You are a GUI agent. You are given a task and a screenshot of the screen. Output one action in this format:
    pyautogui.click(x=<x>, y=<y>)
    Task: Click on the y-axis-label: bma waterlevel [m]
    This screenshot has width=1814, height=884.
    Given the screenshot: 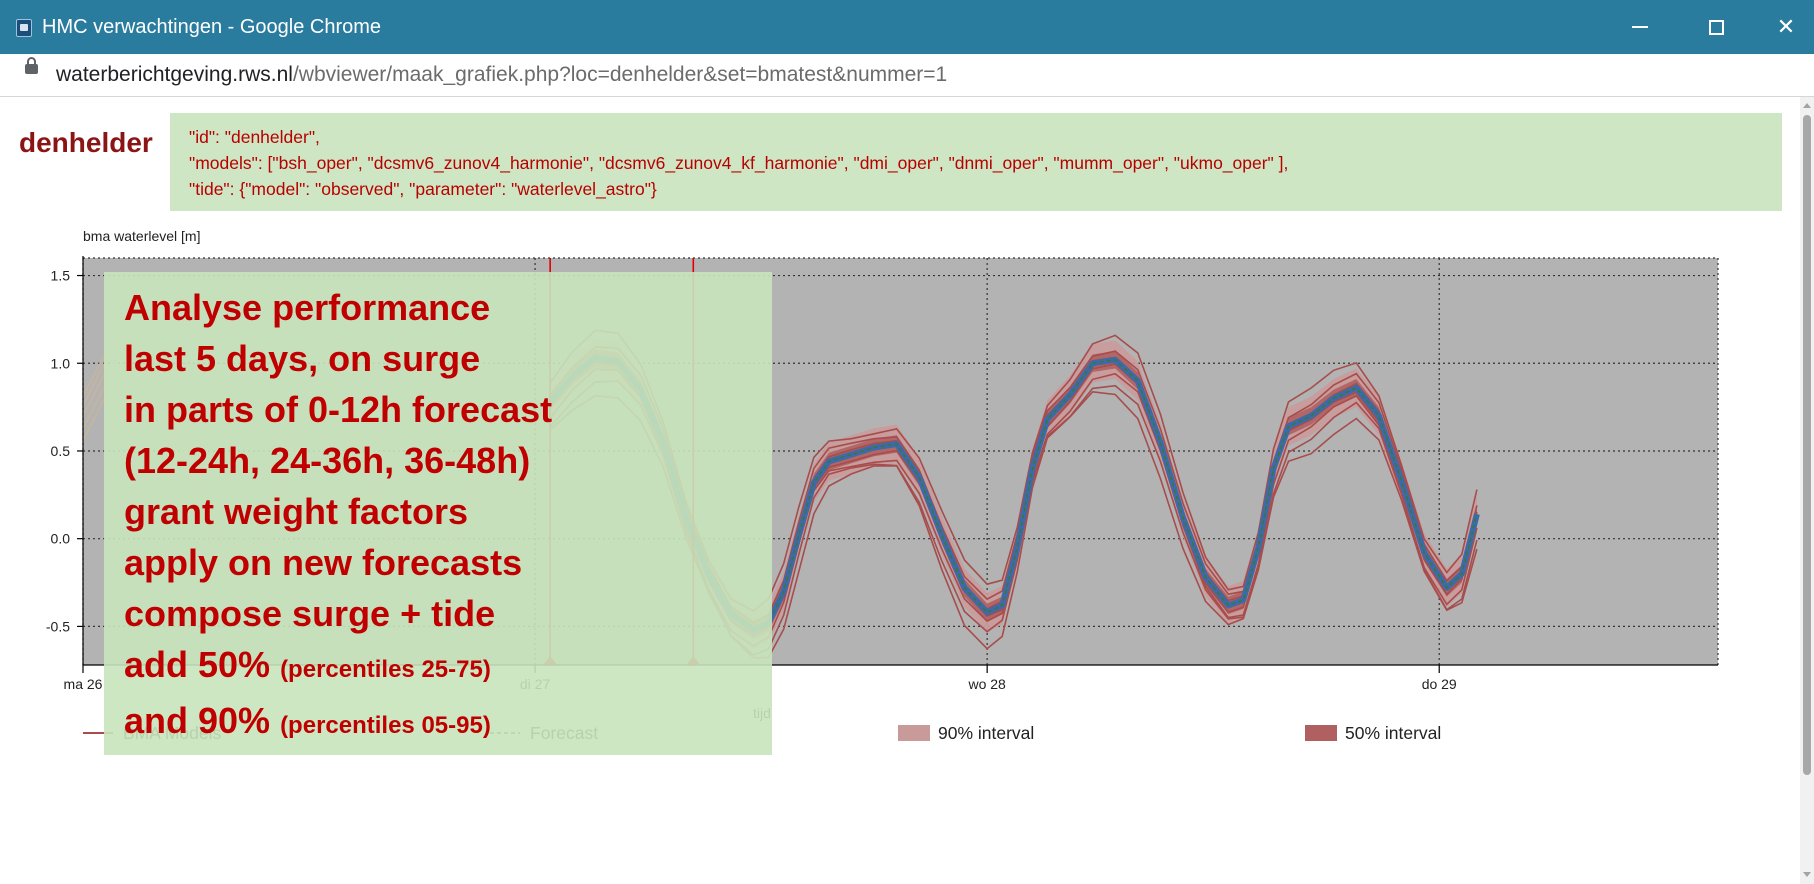 What is the action you would take?
    pyautogui.click(x=141, y=236)
    